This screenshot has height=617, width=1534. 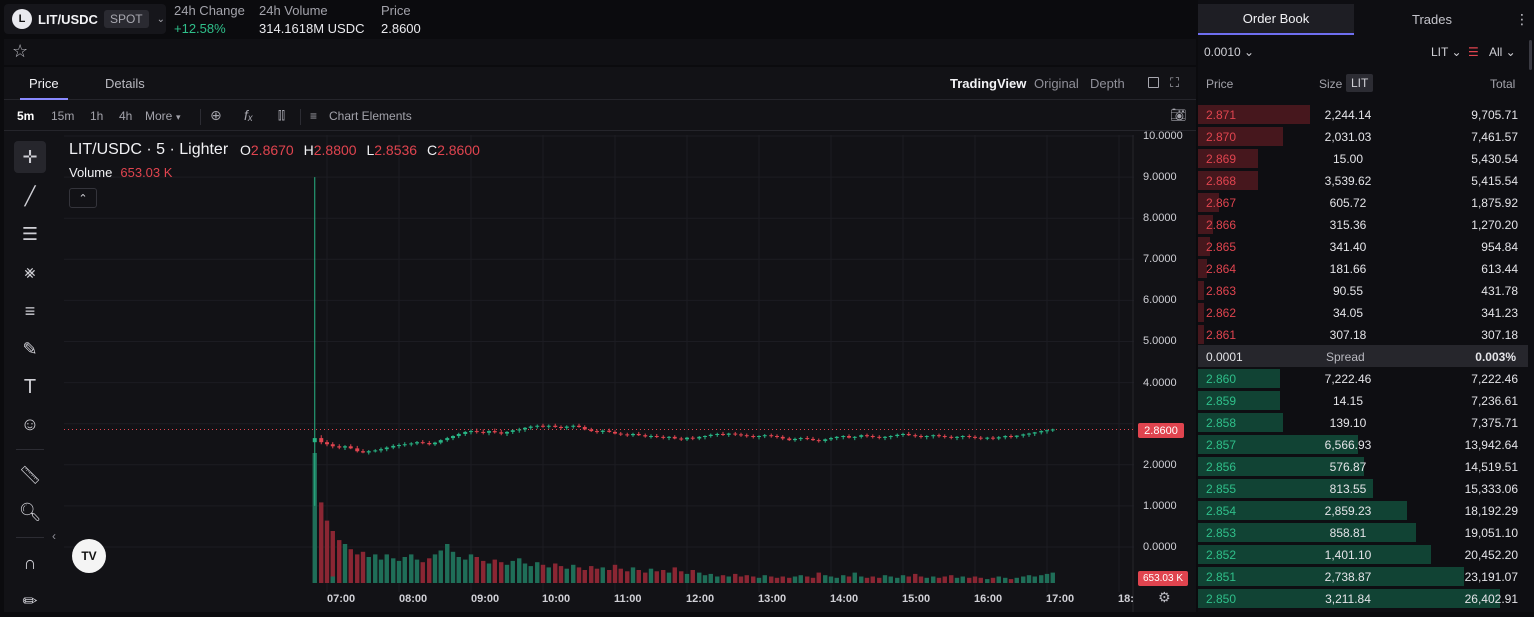 What do you see at coordinates (54, 536) in the screenshot?
I see `collapse-toolbar-icon: ‹` at bounding box center [54, 536].